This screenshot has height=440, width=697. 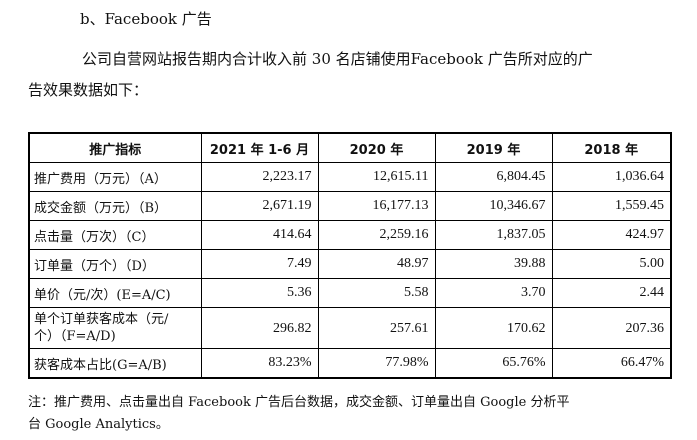 I want to click on table-cell: 1,559.45, so click(x=611, y=206).